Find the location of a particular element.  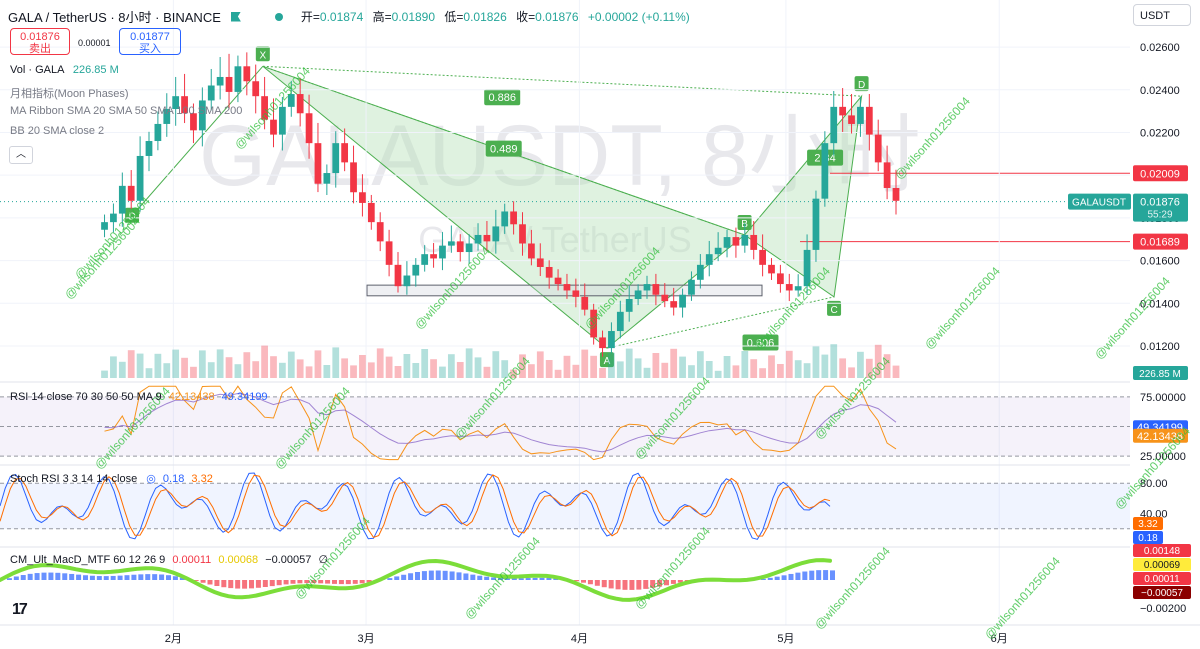

macd-value: 0.00148 is located at coordinates (1162, 551).